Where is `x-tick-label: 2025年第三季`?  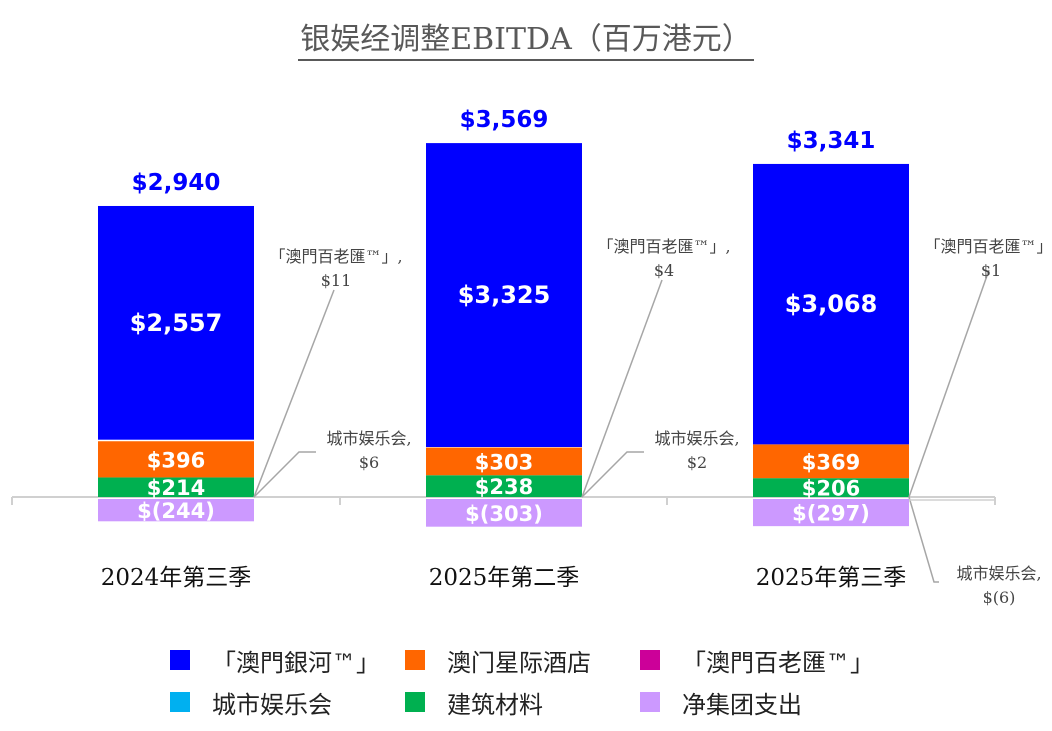
x-tick-label: 2025年第三季 is located at coordinates (831, 578).